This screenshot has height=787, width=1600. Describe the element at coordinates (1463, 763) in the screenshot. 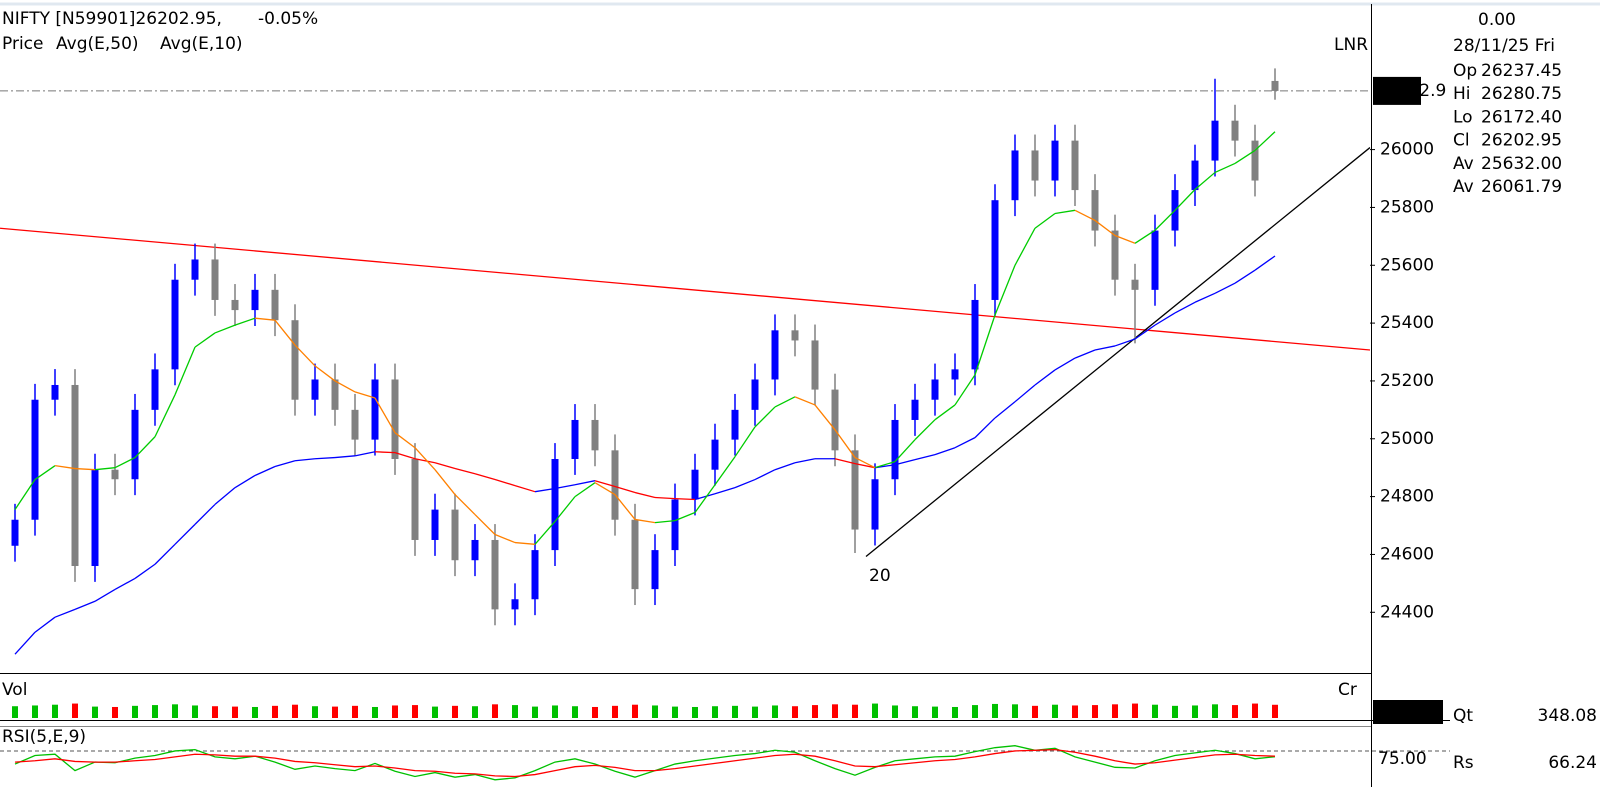

I see `info-rsi-label: Rs` at that location.